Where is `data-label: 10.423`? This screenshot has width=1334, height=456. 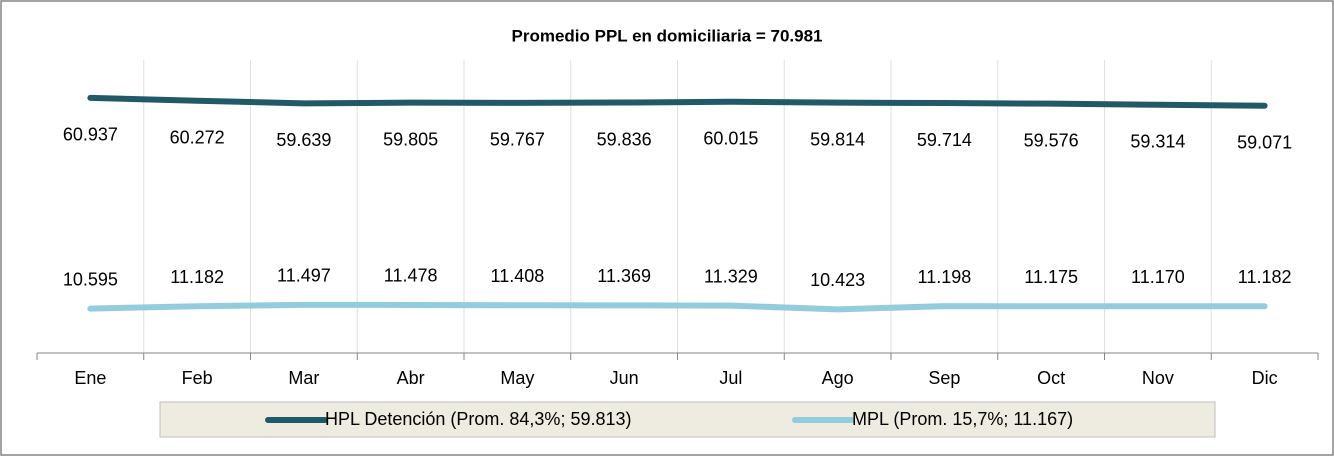
data-label: 10.423 is located at coordinates (837, 280).